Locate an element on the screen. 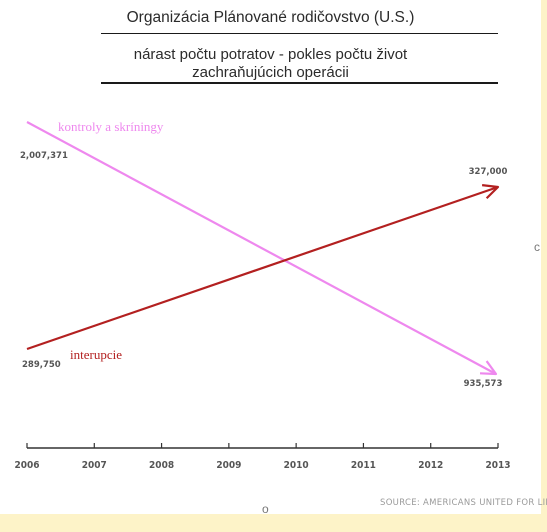 The image size is (547, 532). source-note: SOURCE: AMERICANS UNITED FOR LIFE. is located at coordinates (463, 503).